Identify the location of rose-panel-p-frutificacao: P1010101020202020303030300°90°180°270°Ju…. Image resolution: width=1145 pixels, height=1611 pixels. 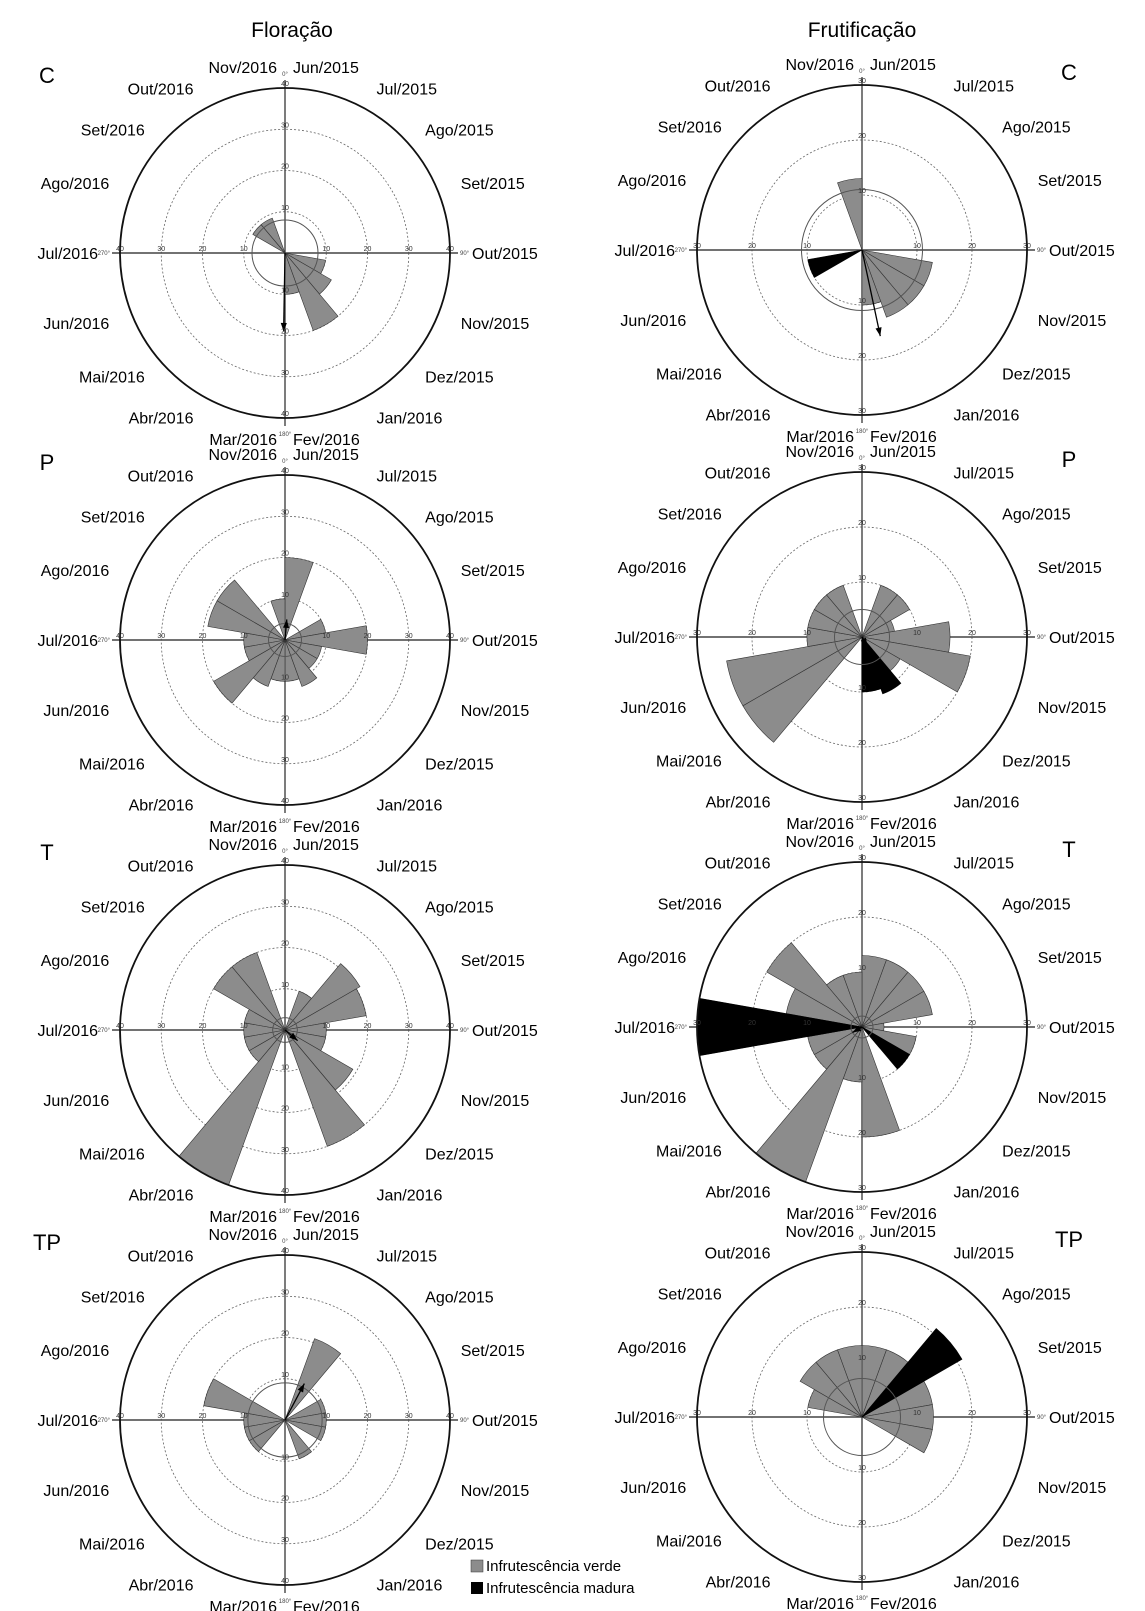
(865, 638).